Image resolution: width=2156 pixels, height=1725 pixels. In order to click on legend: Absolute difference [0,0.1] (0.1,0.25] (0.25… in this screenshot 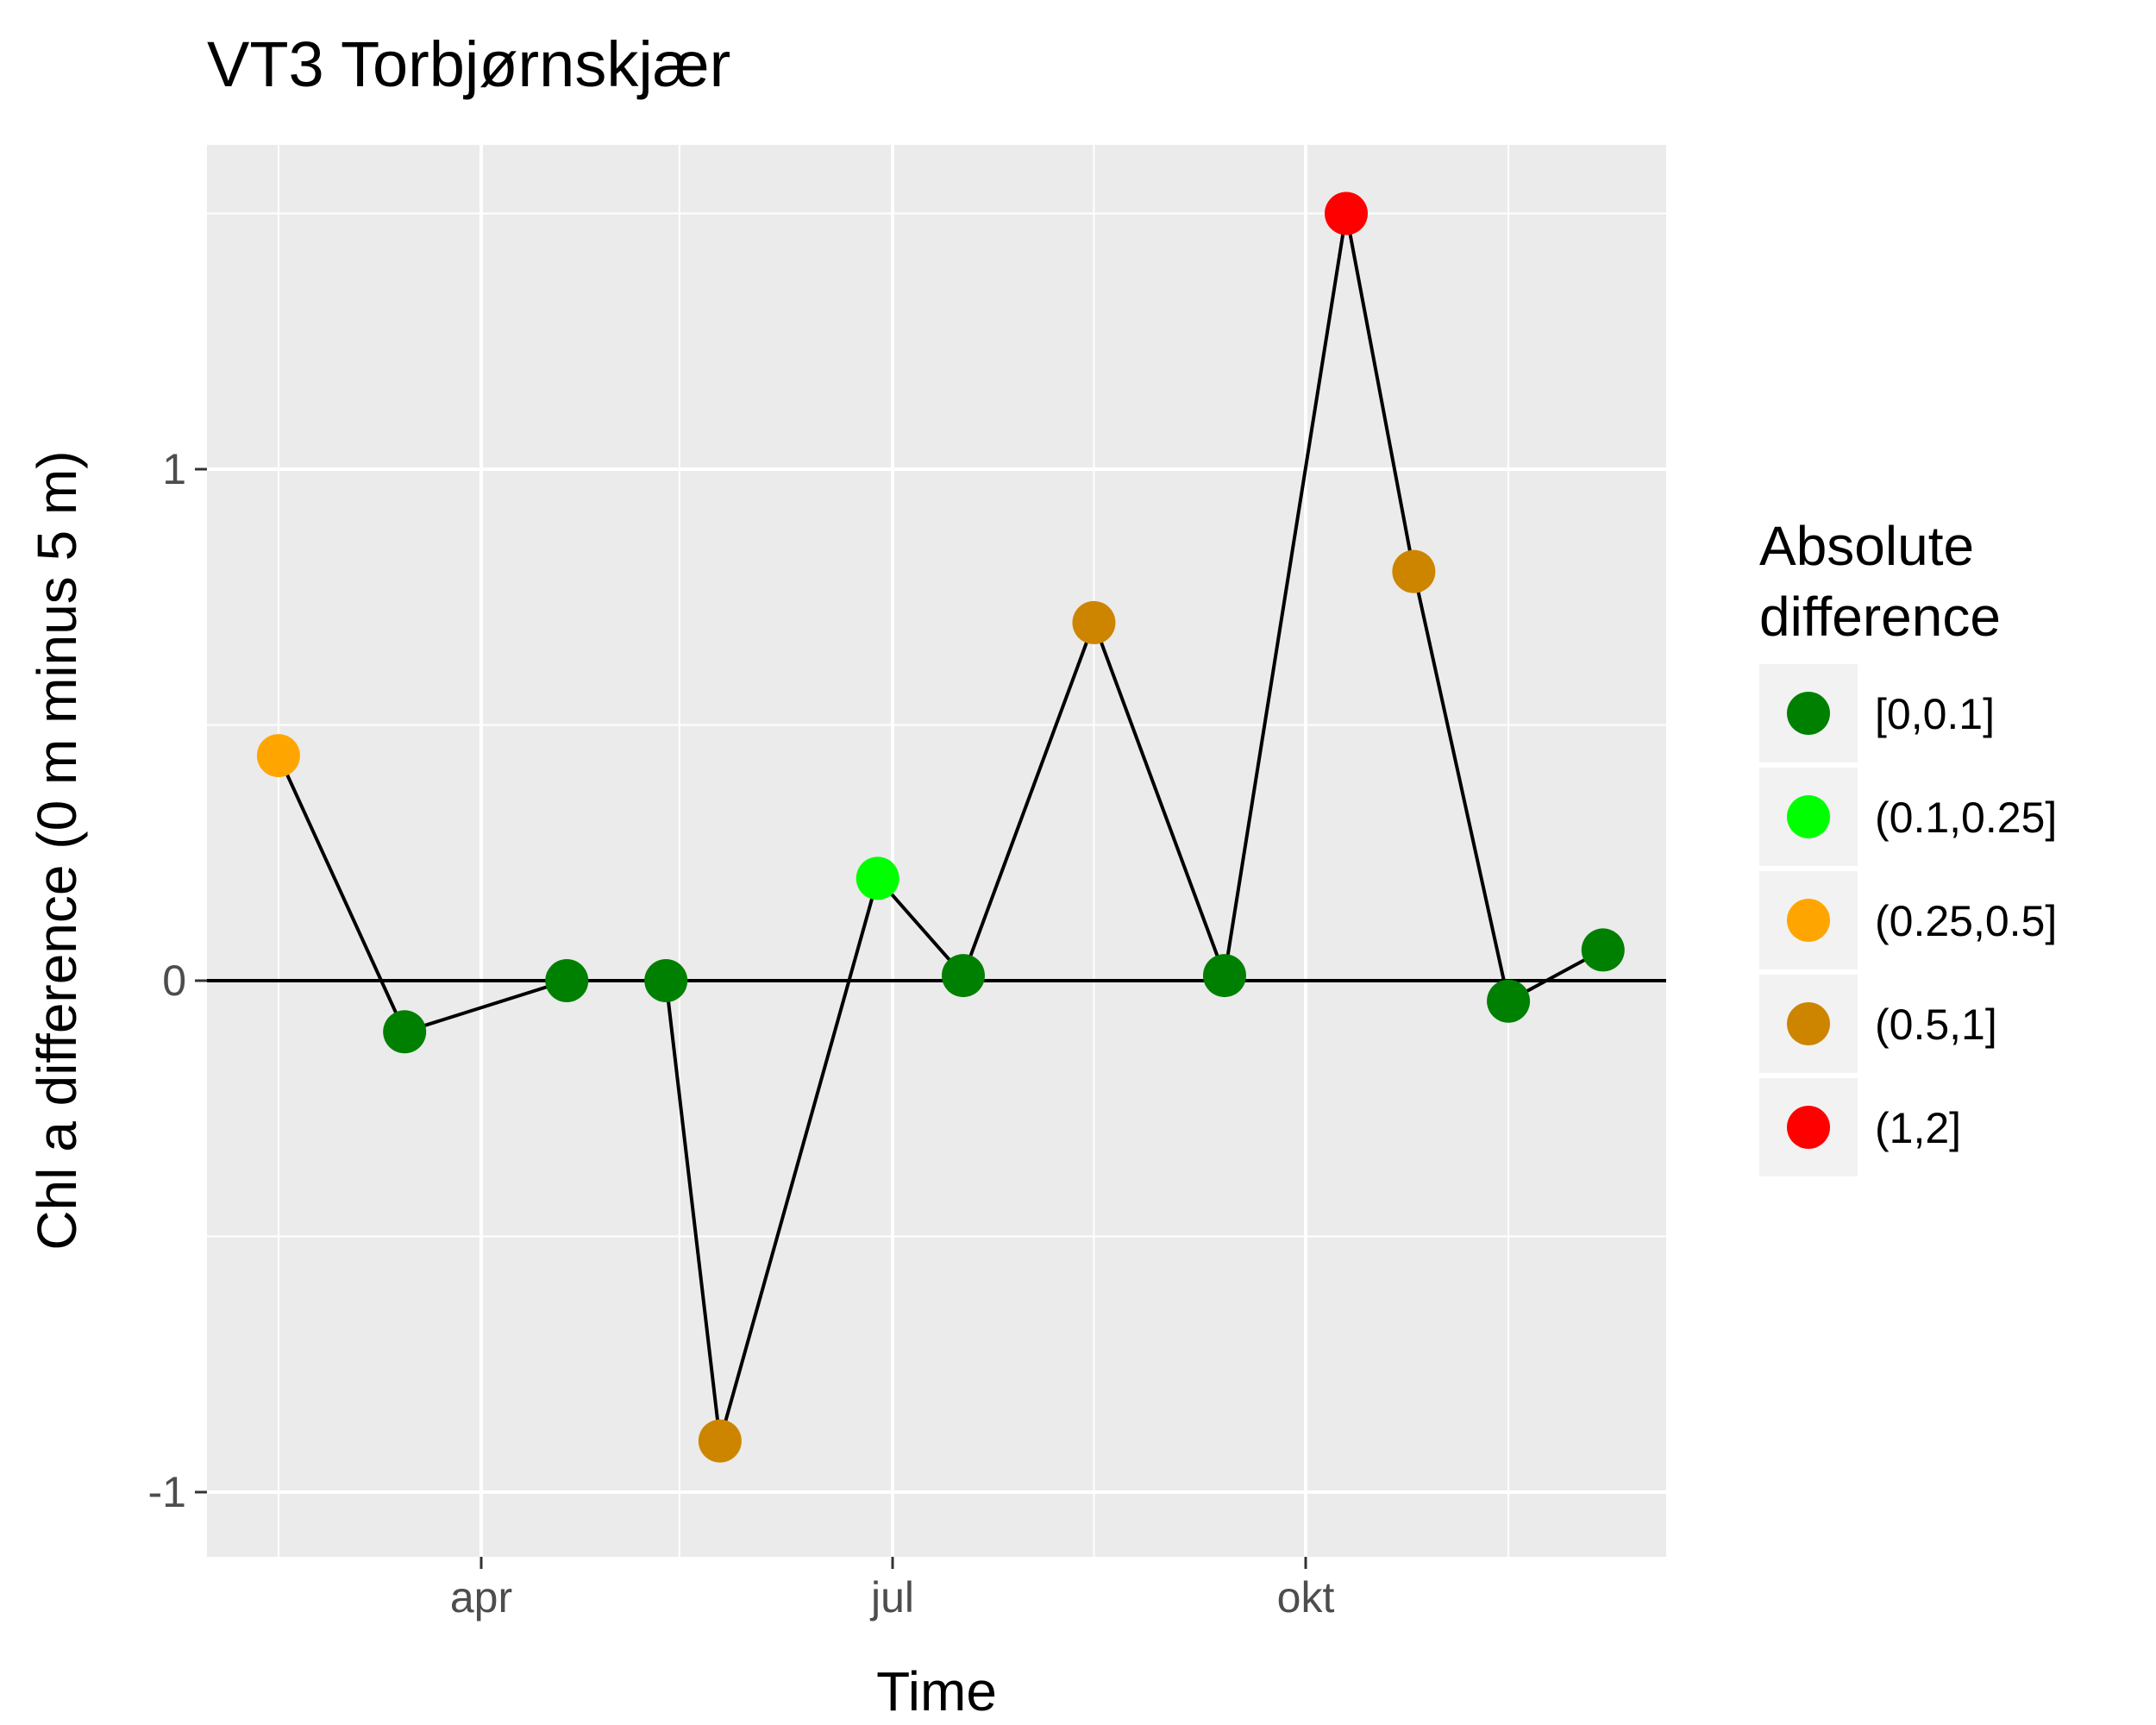, I will do `click(1908, 845)`.